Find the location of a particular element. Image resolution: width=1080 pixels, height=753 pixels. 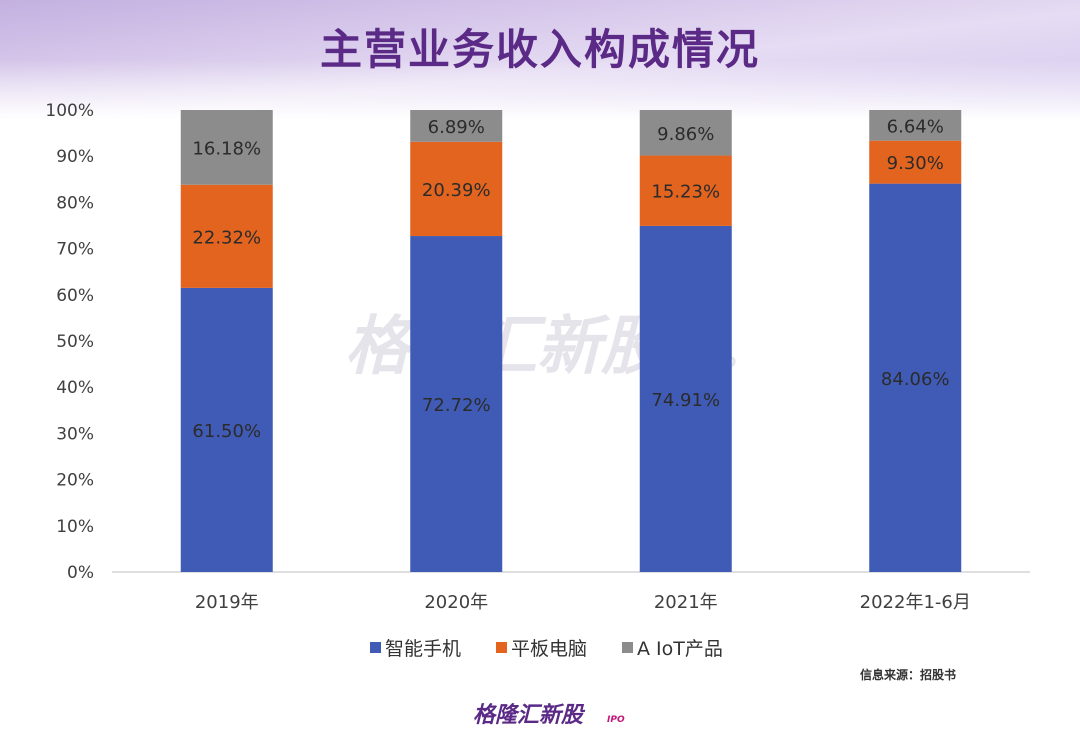

brand-logo-text: 格隆汇新股 is located at coordinates (529, 715).